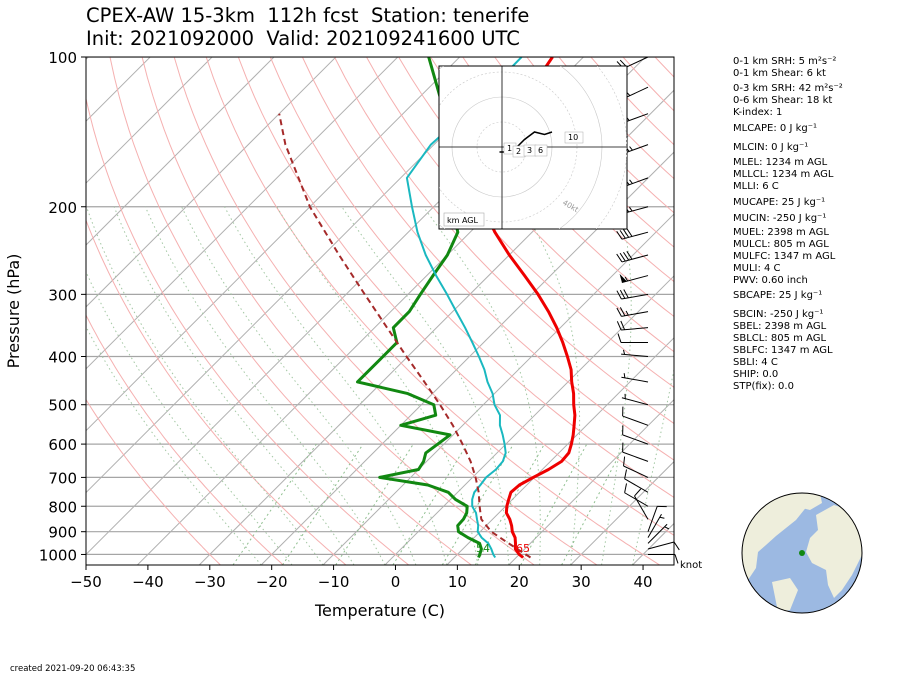  Describe the element at coordinates (62, 295) in the screenshot. I see `y-tick-label: 300` at that location.